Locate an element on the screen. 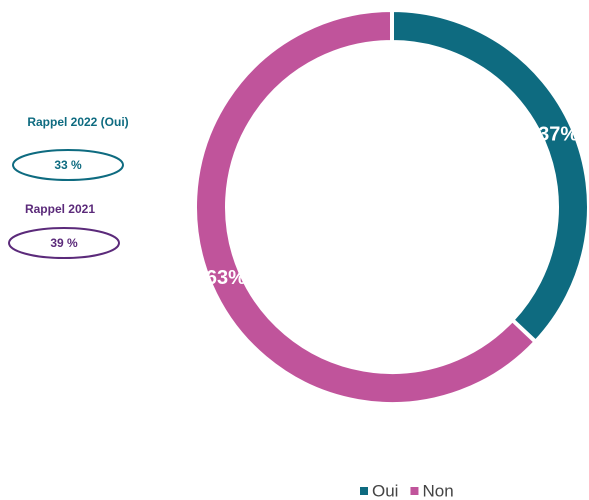  annotation-value: 39 % is located at coordinates (64, 243).